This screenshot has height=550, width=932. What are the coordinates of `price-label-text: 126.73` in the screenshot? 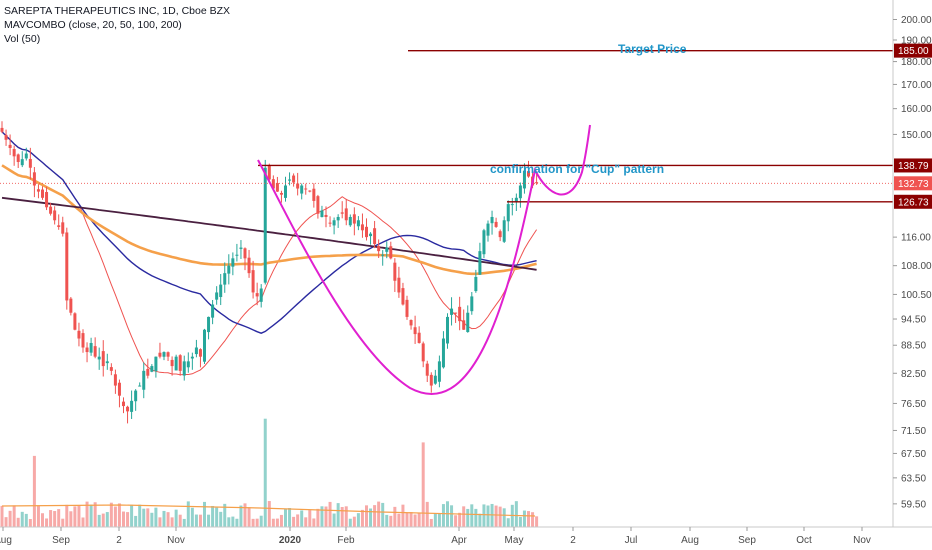 It's located at (913, 202).